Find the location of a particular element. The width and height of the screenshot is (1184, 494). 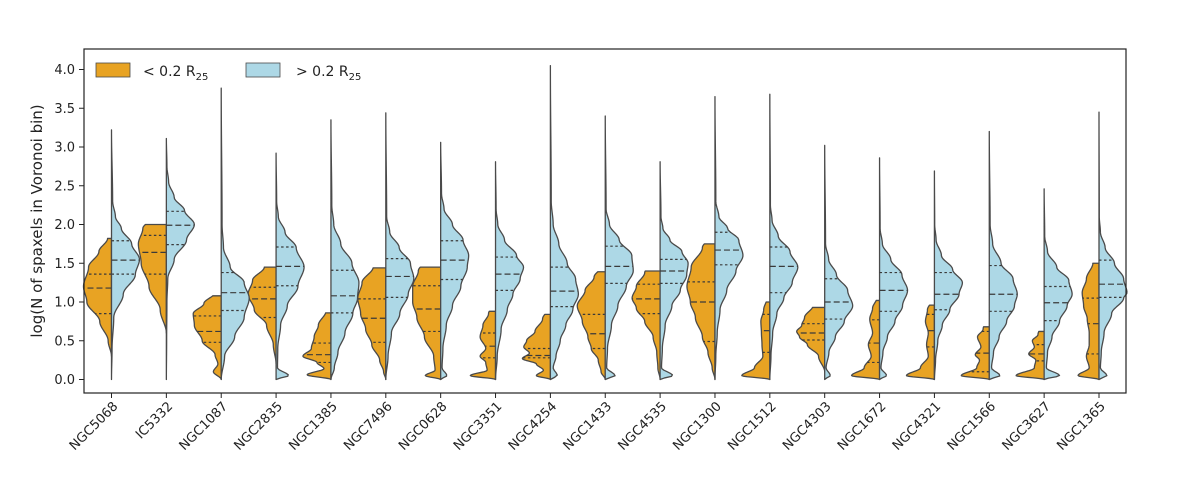

x-tick-label-ngc1385: NGC1385 is located at coordinates (313, 426).